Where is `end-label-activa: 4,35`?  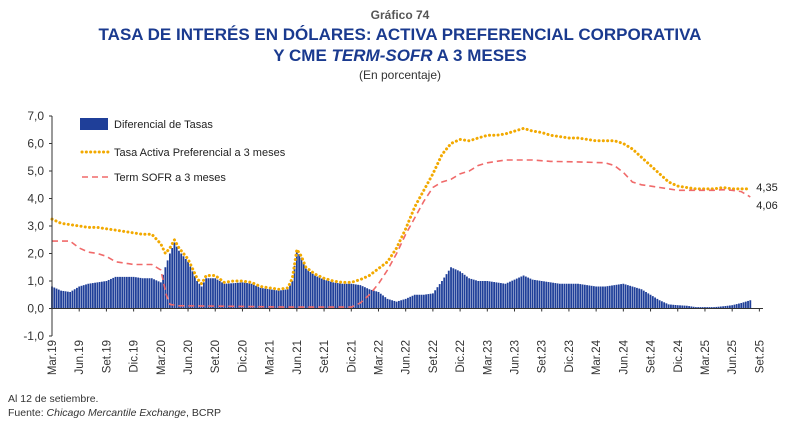 end-label-activa: 4,35 is located at coordinates (766, 188).